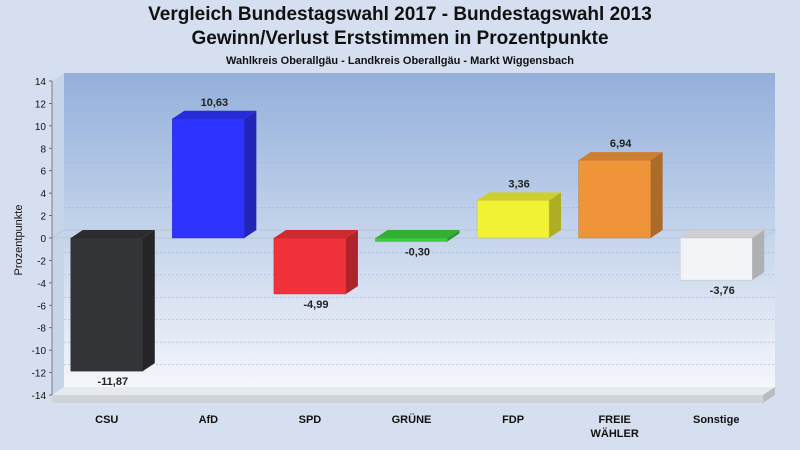 Image resolution: width=800 pixels, height=450 pixels. What do you see at coordinates (412, 419) in the screenshot?
I see `category-label: GRÜNE` at bounding box center [412, 419].